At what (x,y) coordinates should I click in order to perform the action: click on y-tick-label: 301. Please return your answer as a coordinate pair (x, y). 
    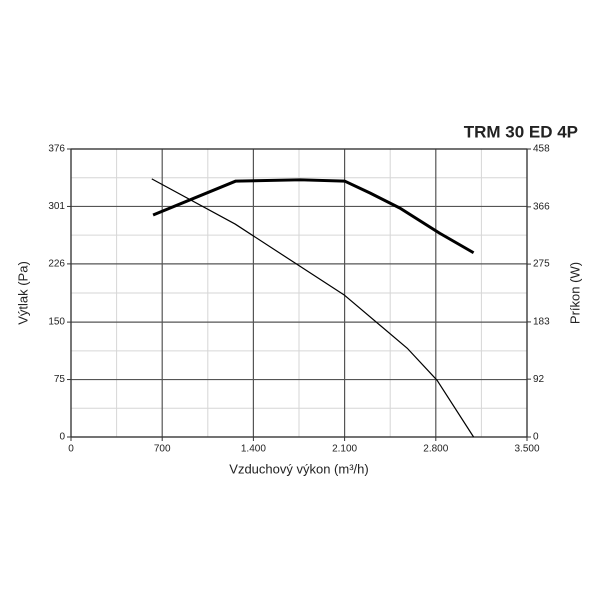
    Looking at the image, I should click on (56, 206).